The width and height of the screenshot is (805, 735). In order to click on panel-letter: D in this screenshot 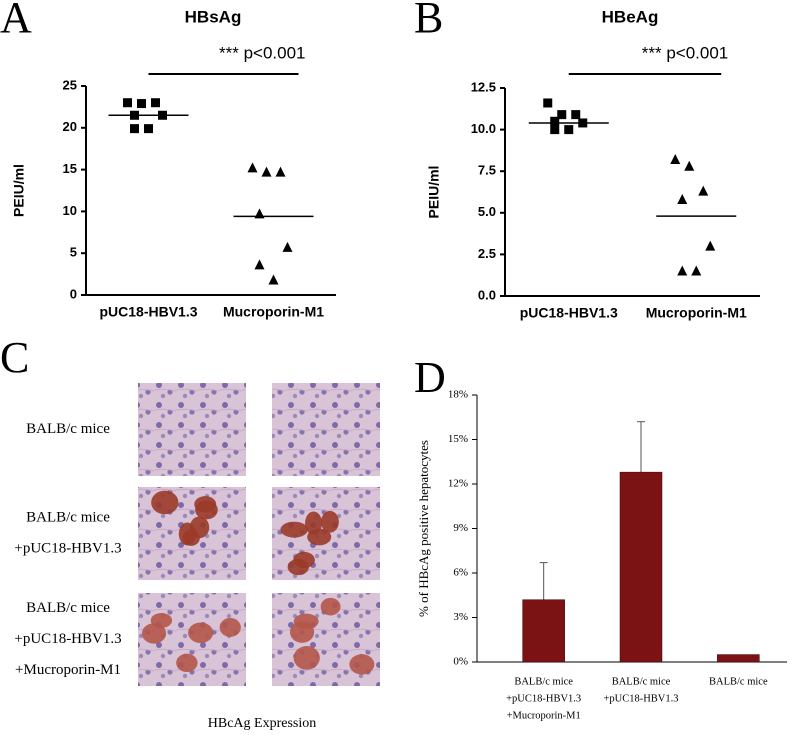, I will do `click(430, 377)`.